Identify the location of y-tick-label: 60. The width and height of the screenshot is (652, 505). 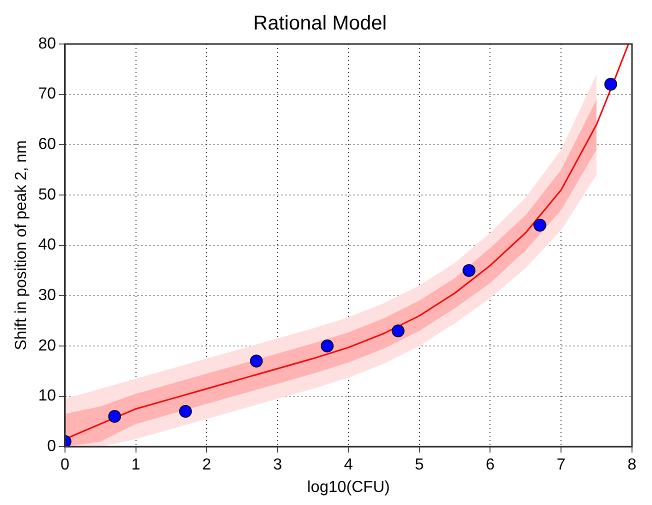
(47, 145).